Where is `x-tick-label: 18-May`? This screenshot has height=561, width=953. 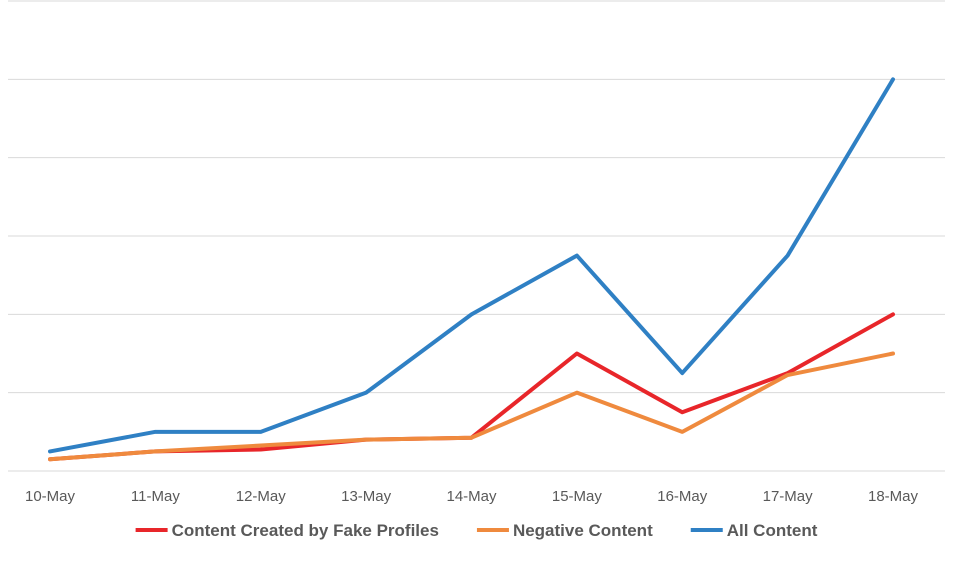 x-tick-label: 18-May is located at coordinates (893, 496).